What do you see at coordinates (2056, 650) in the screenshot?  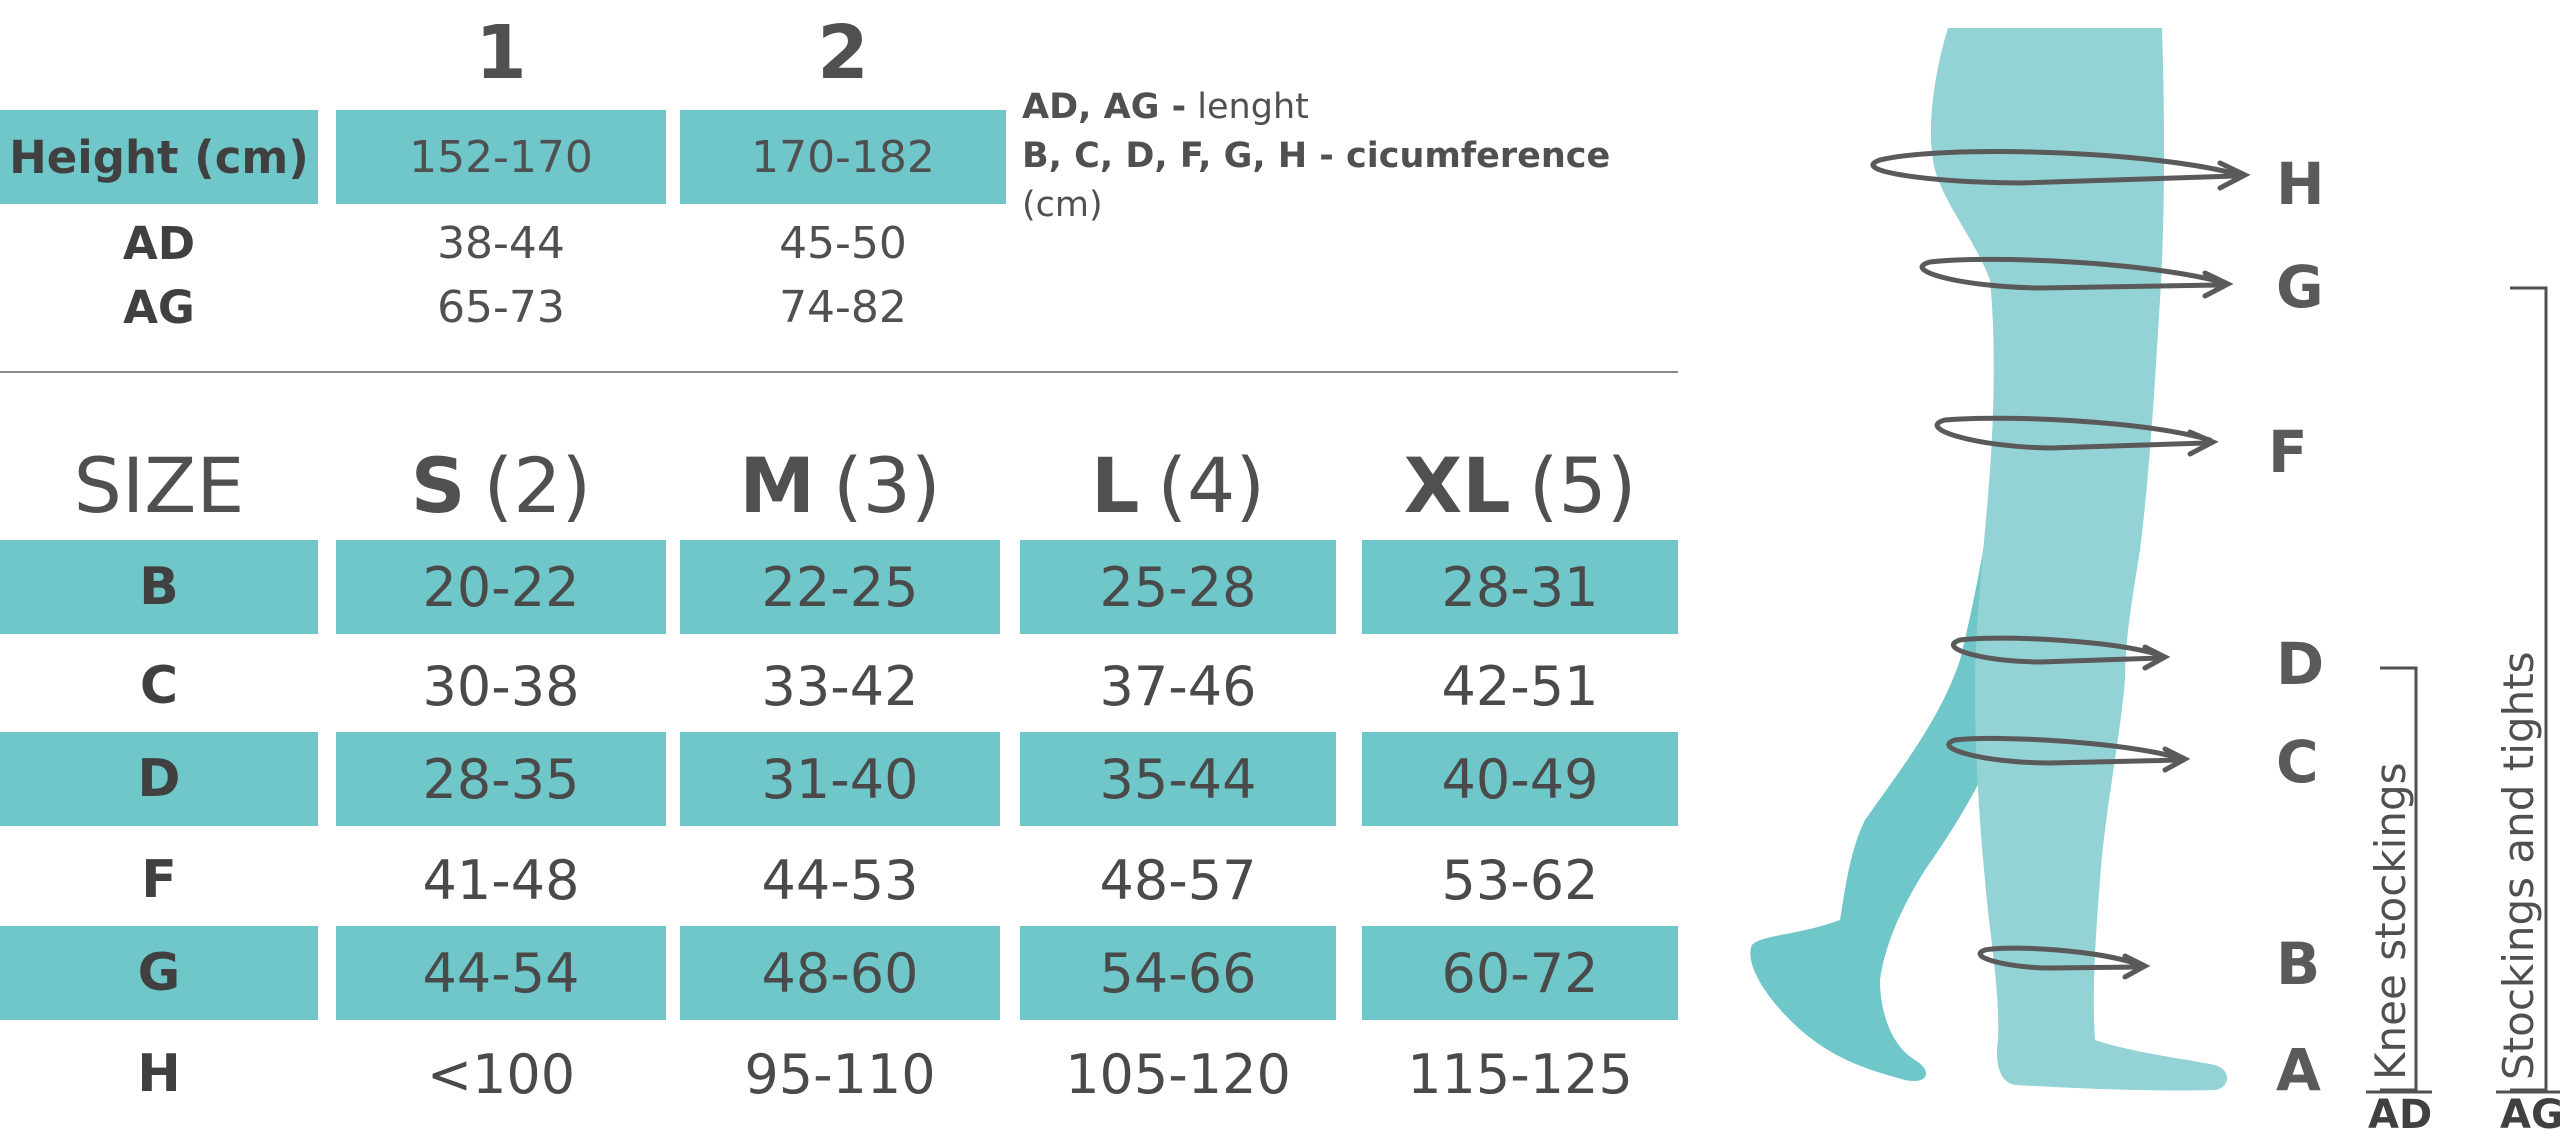 I see `measure-ring-d` at bounding box center [2056, 650].